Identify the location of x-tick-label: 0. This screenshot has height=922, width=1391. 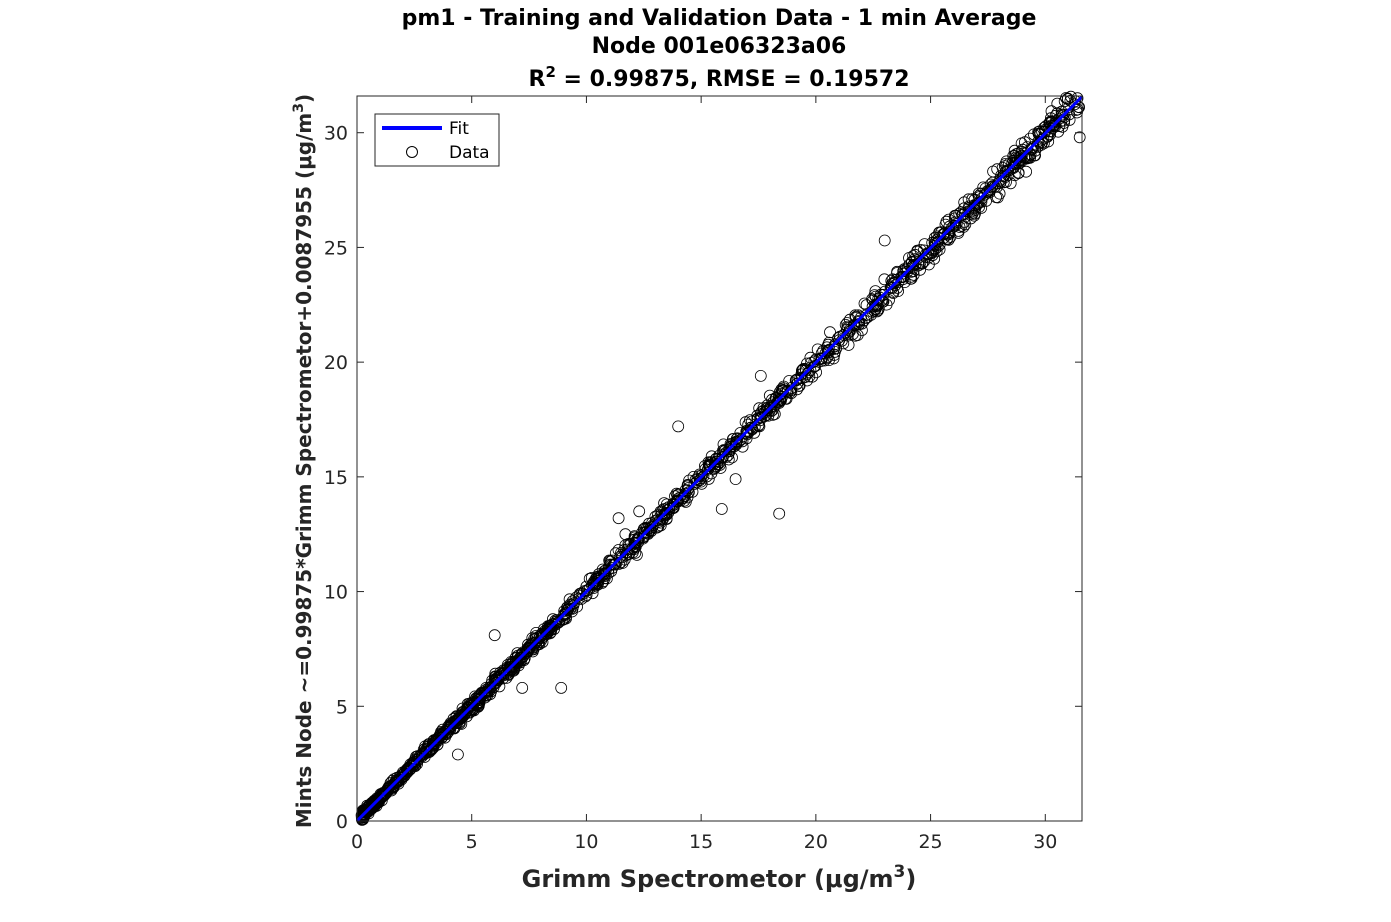
(357, 842).